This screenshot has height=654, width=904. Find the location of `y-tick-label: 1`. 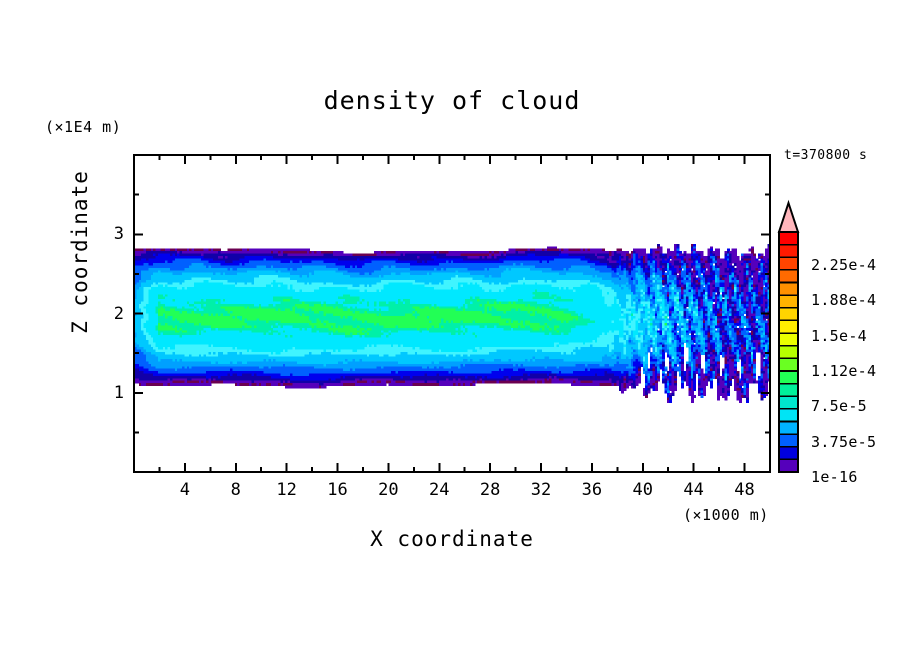

y-tick-label: 1 is located at coordinates (118, 392).